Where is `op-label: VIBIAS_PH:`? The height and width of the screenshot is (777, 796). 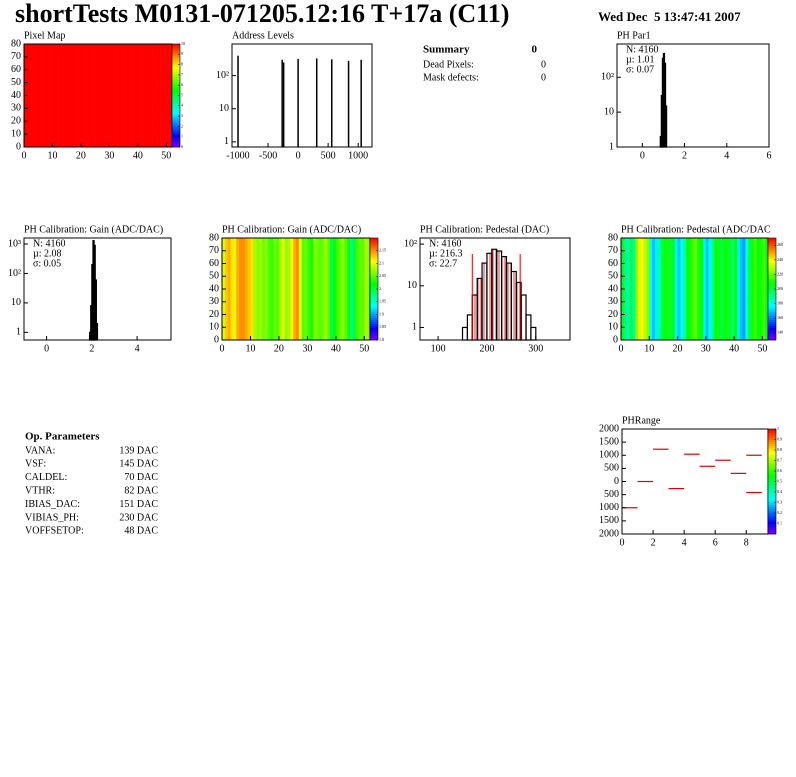
op-label: VIBIAS_PH: is located at coordinates (52, 517).